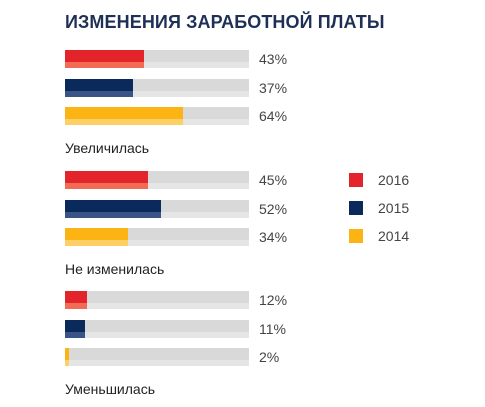 This screenshot has height=407, width=485. I want to click on value-label: 34%, so click(273, 237).